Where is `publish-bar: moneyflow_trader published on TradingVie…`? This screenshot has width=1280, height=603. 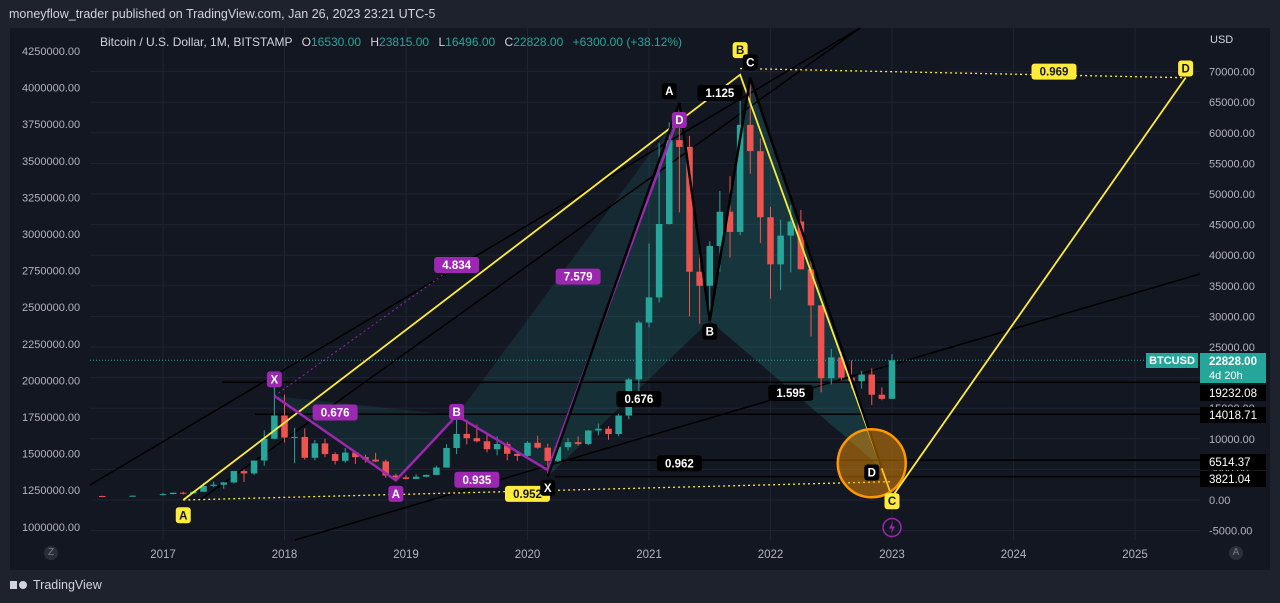
publish-bar: moneyflow_trader published on TradingVie… is located at coordinates (640, 14).